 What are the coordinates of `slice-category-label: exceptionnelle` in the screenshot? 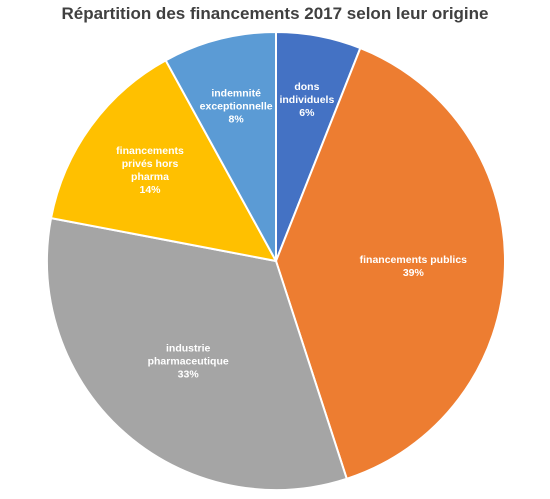 It's located at (236, 107).